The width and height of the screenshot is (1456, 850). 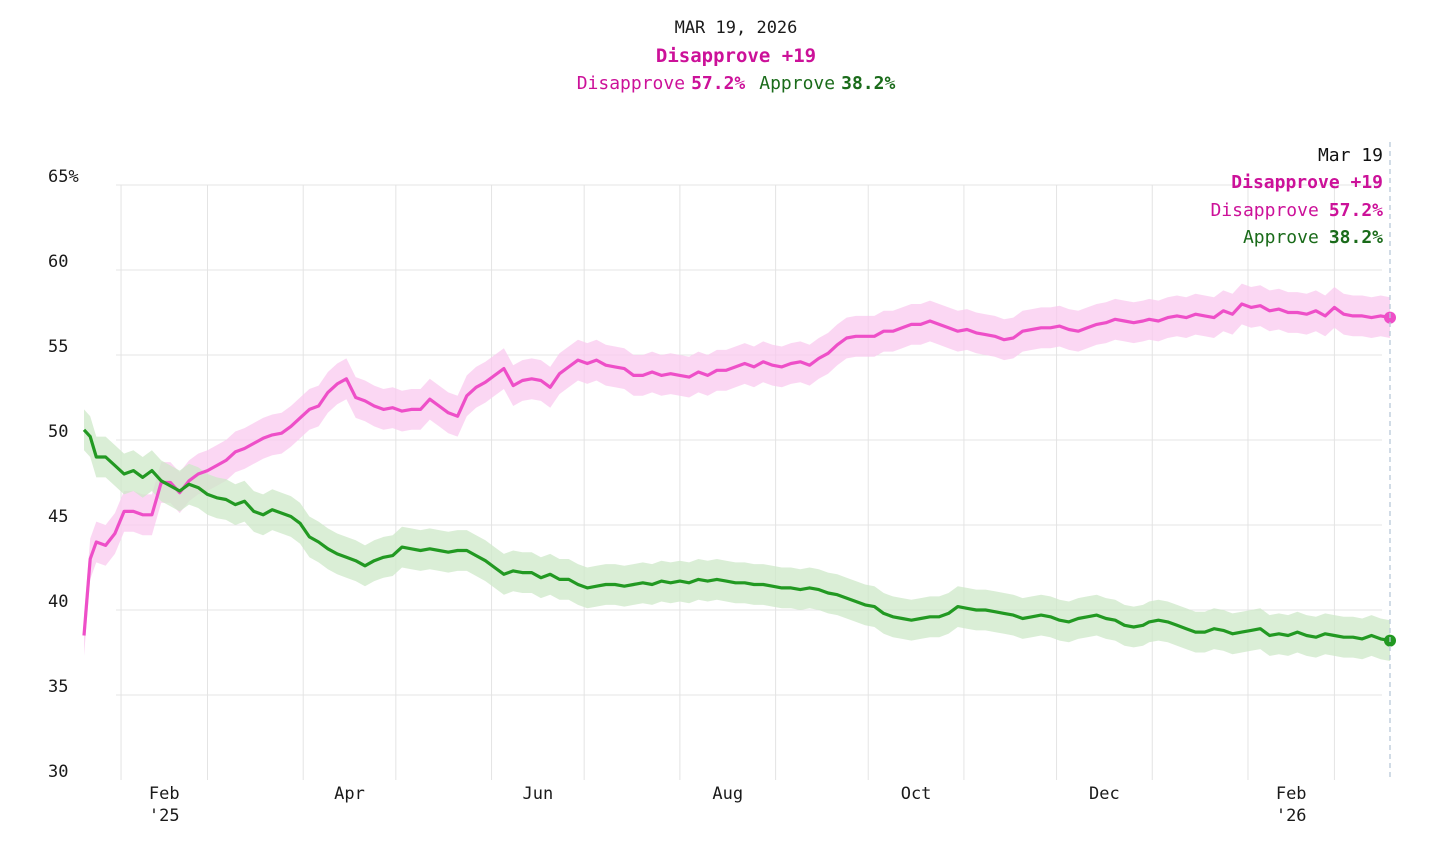 What do you see at coordinates (58, 432) in the screenshot?
I see `y-tick-label: 50` at bounding box center [58, 432].